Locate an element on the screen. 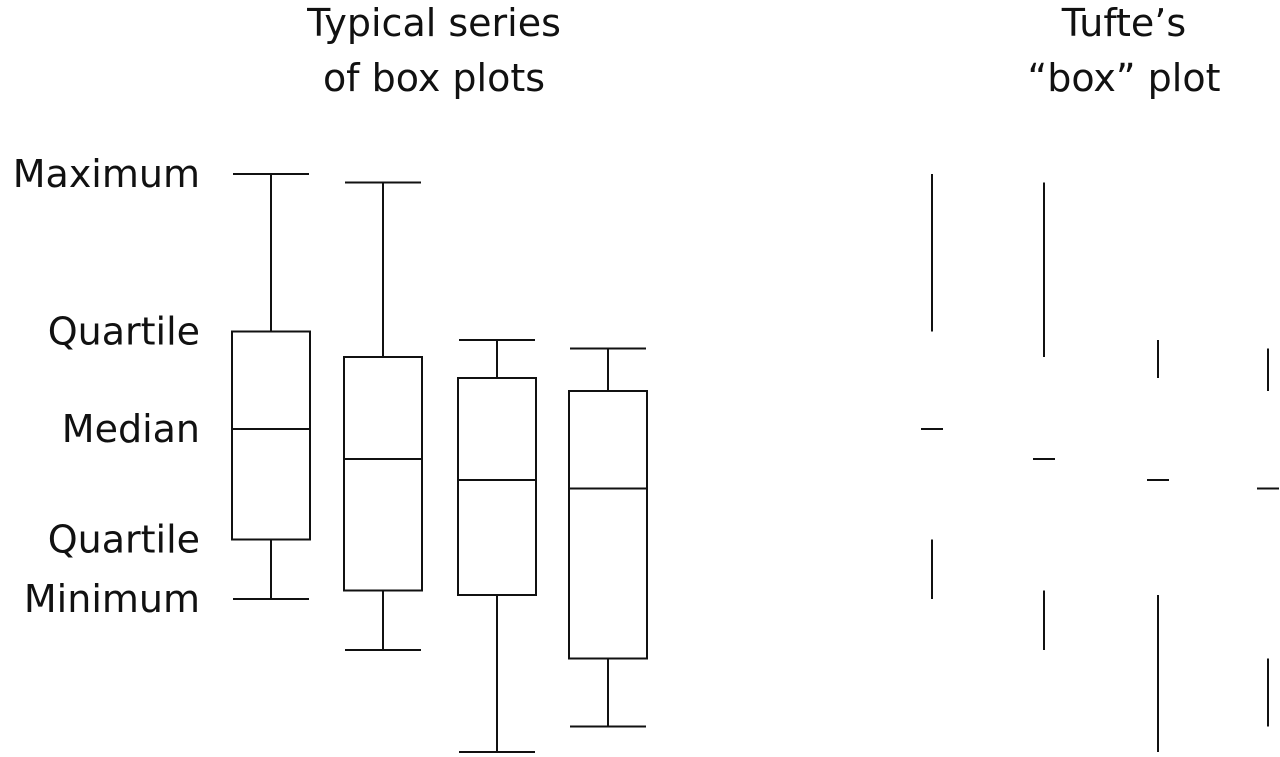 The width and height of the screenshot is (1280, 757). y-label-quartile-lower: Quartile is located at coordinates (124, 540).